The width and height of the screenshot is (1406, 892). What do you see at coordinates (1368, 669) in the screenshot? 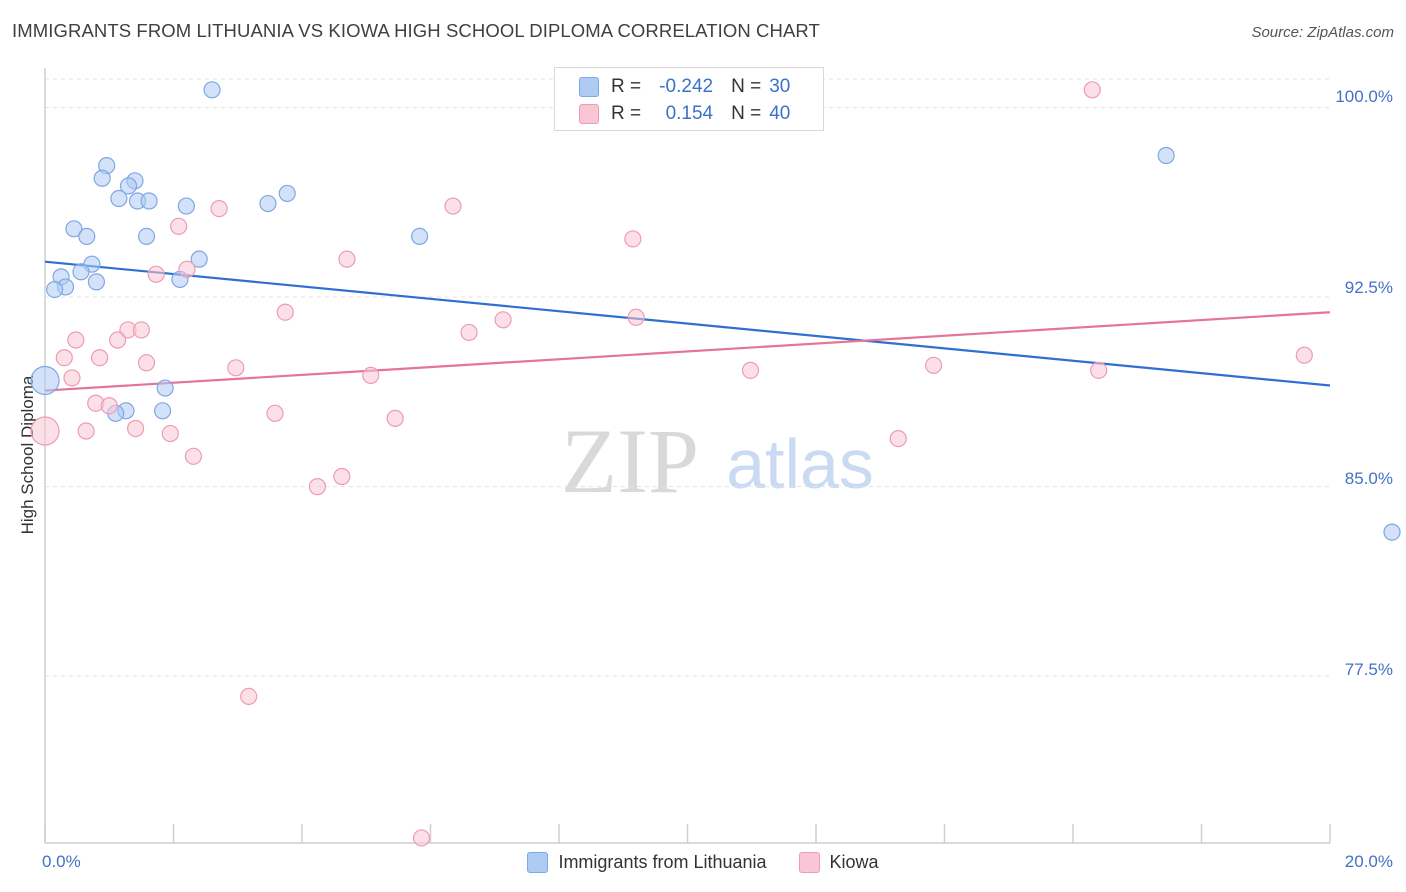
I see `y-tick-label: 77.5%` at bounding box center [1368, 669].